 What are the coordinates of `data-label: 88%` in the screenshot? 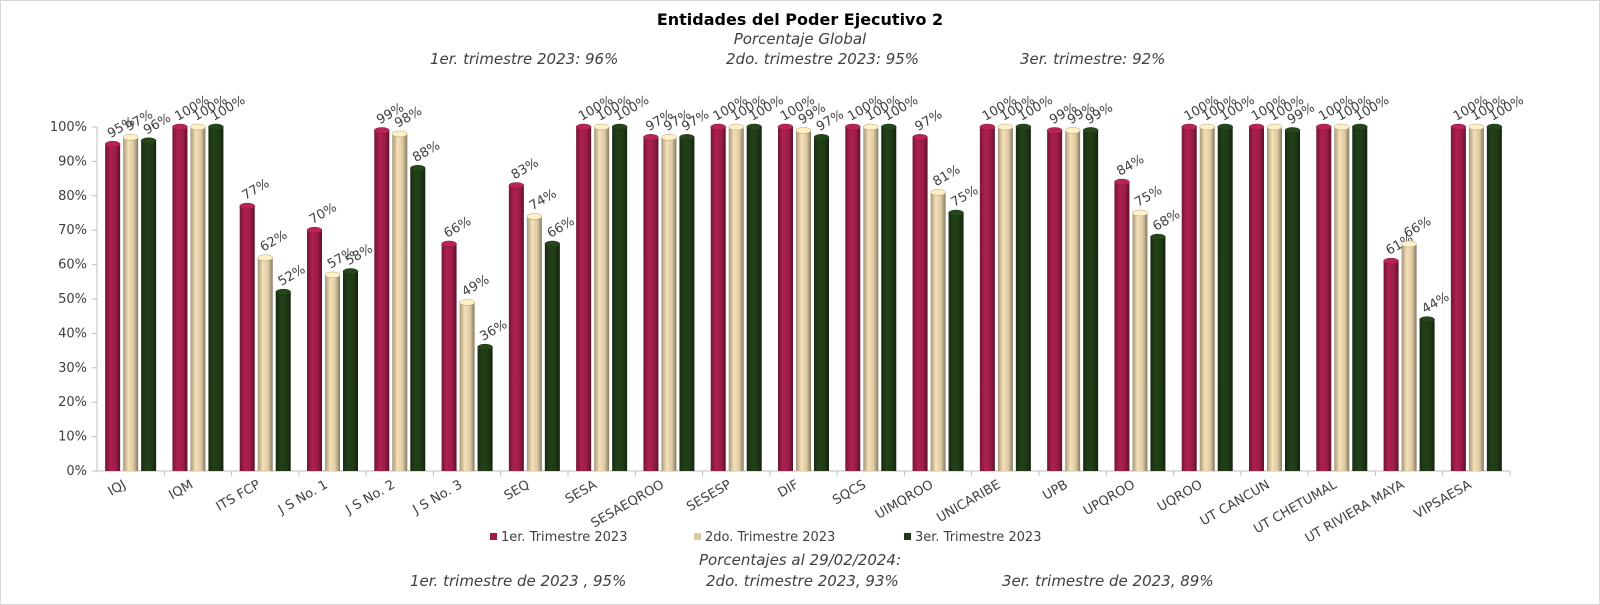 It's located at (426, 151).